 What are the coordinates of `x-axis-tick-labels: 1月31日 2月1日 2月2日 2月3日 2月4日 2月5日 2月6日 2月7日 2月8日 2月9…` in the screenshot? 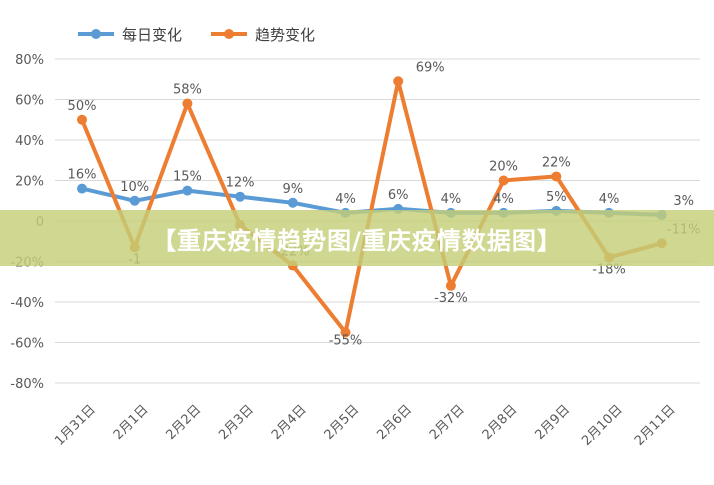 It's located at (365, 425).